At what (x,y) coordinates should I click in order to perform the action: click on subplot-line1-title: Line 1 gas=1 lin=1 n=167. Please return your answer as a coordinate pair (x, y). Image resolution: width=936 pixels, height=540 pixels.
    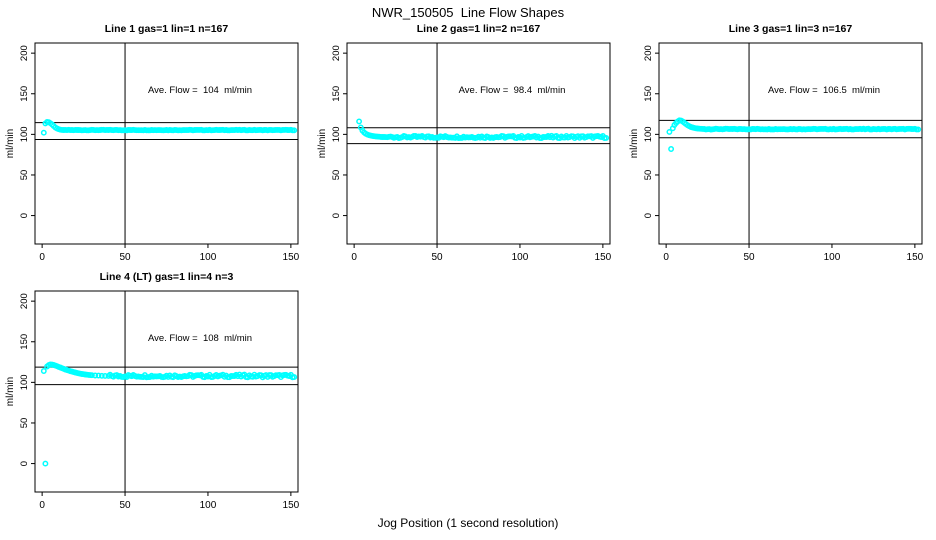
    Looking at the image, I should click on (166, 29).